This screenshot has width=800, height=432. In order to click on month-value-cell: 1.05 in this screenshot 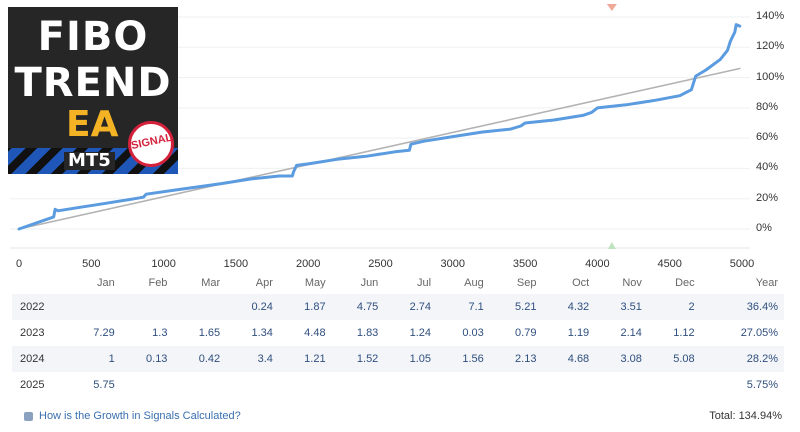, I will do `click(411, 359)`.